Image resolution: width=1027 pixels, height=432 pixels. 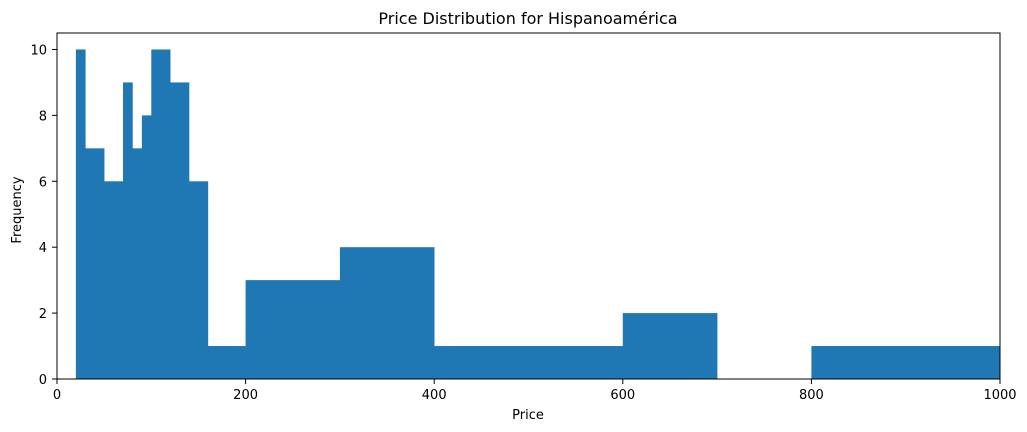 I want to click on y-tick-label: 8, so click(x=43, y=116).